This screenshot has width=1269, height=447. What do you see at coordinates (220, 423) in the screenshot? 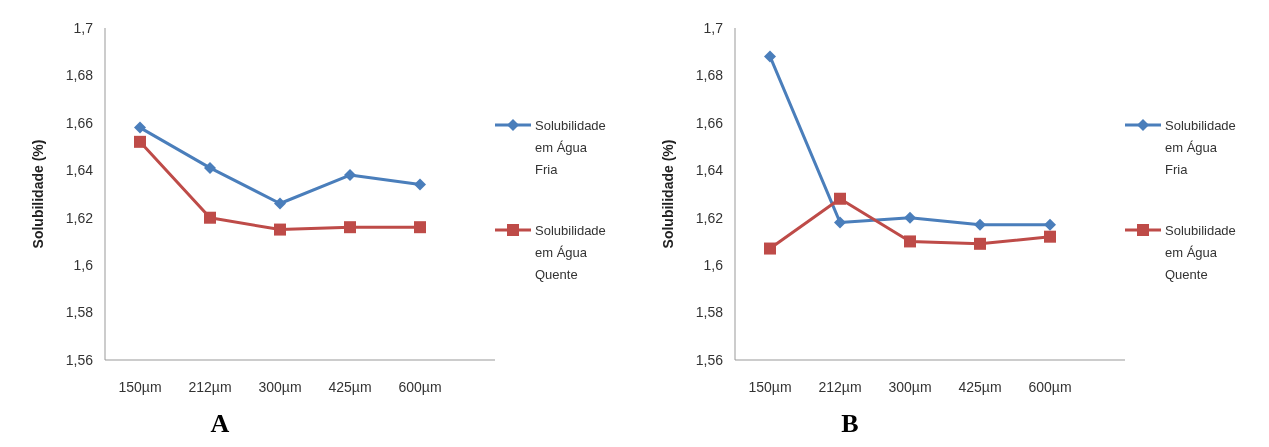
I see `text: A` at bounding box center [220, 423].